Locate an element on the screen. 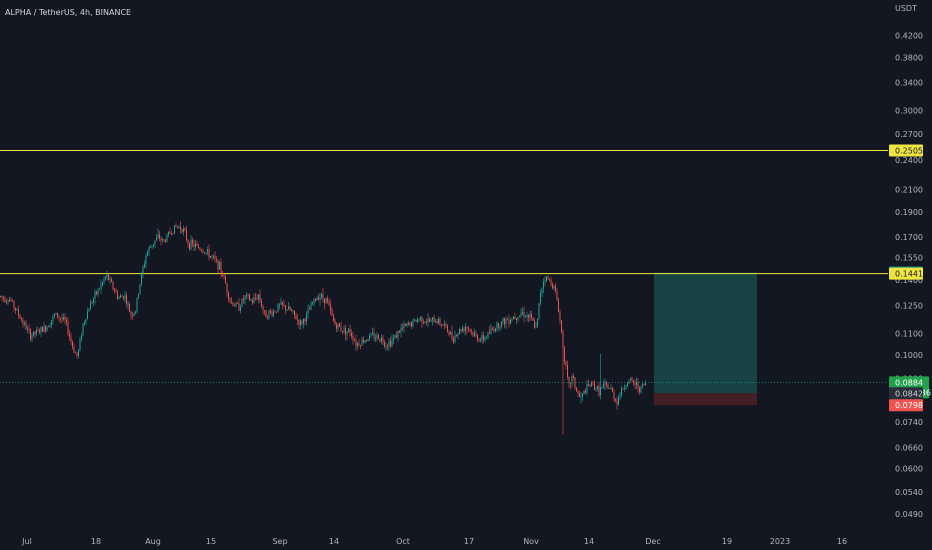  level-price-tag-bg is located at coordinates (906, 150).